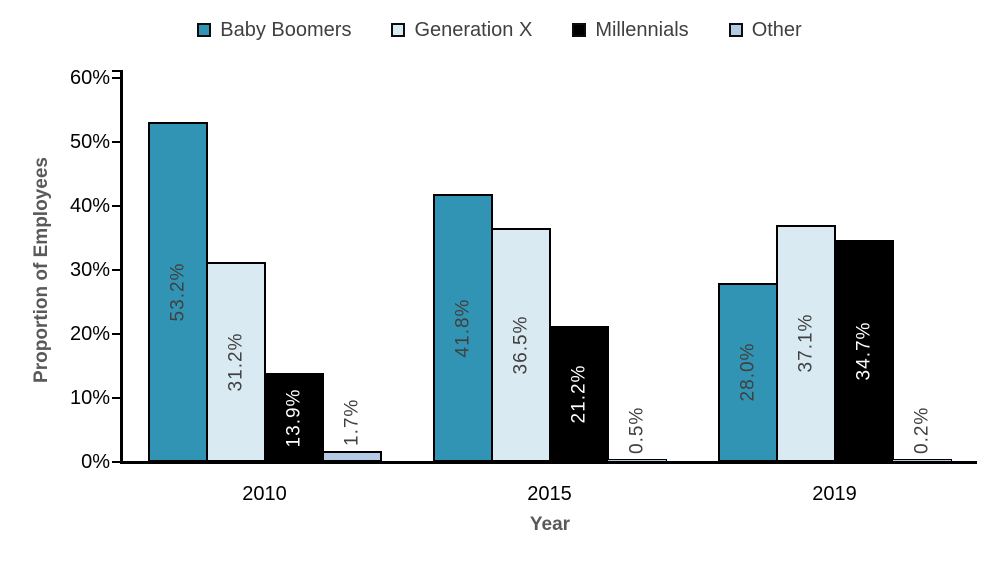 The image size is (999, 571). I want to click on legend-item-generation-x: Generation X, so click(461, 30).